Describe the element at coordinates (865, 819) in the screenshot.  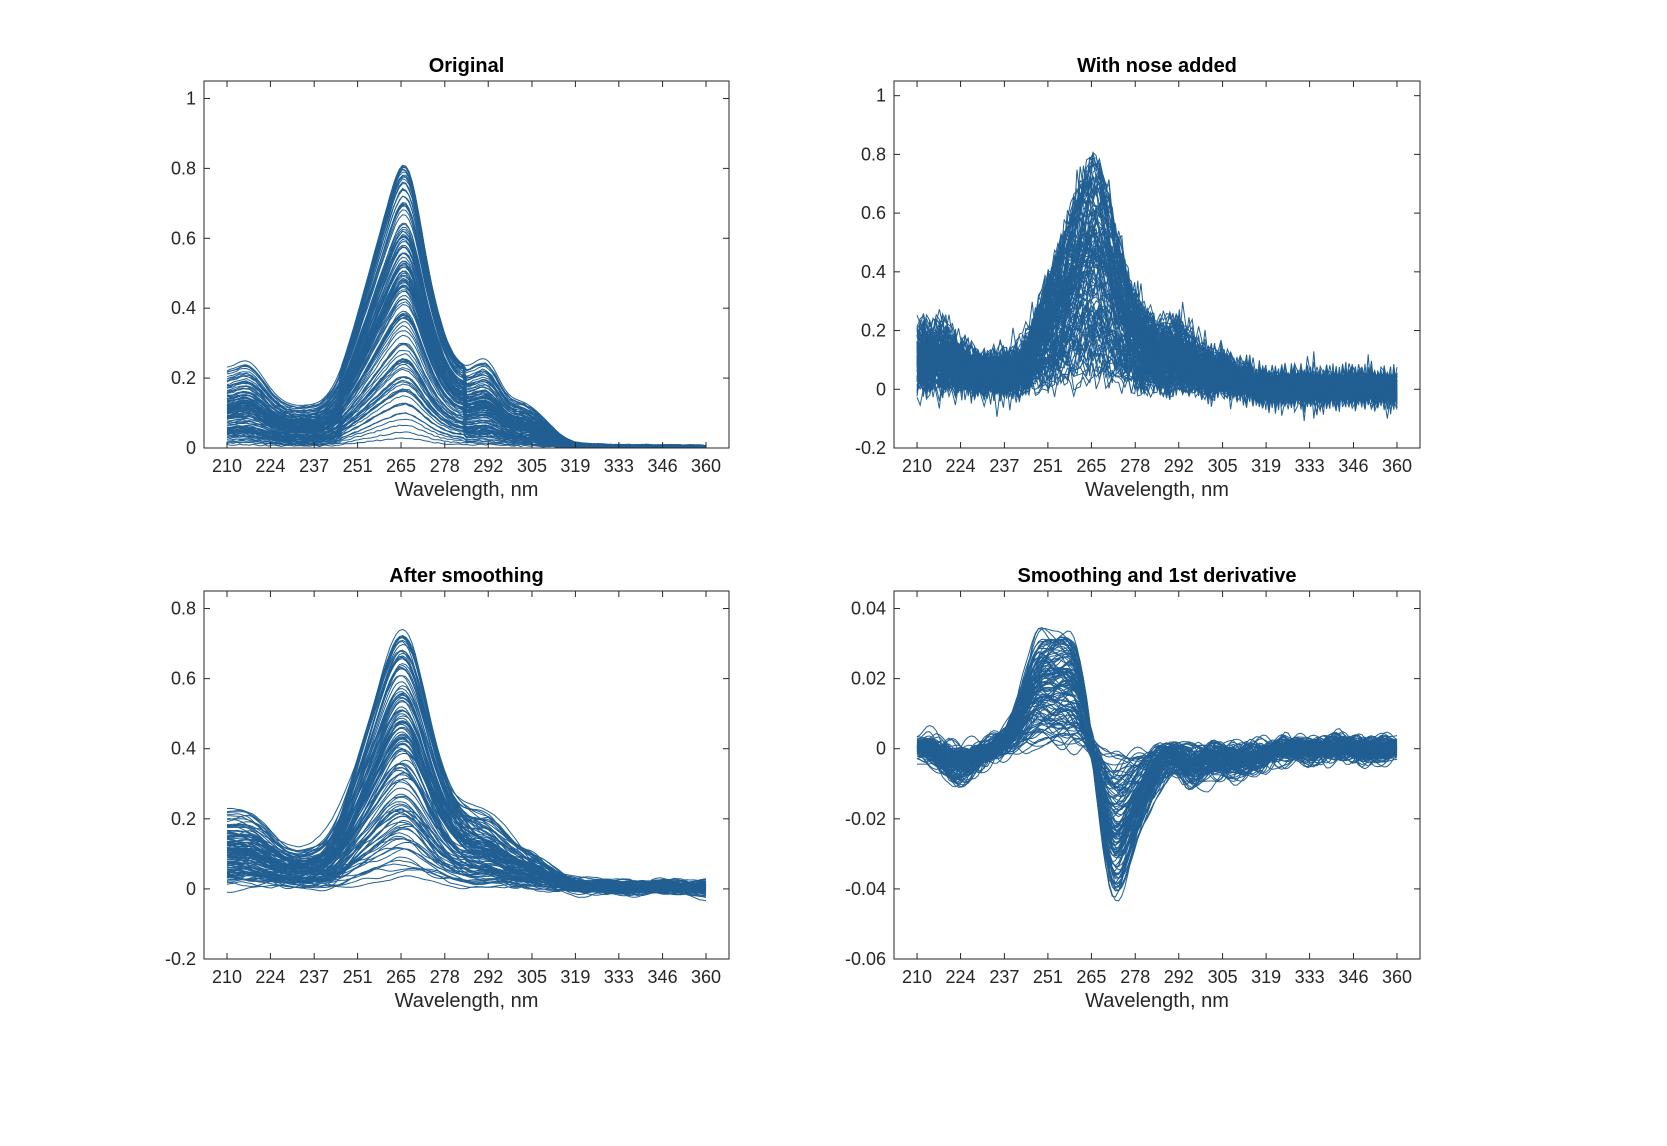
I see `y-tick-label: -0.02` at that location.